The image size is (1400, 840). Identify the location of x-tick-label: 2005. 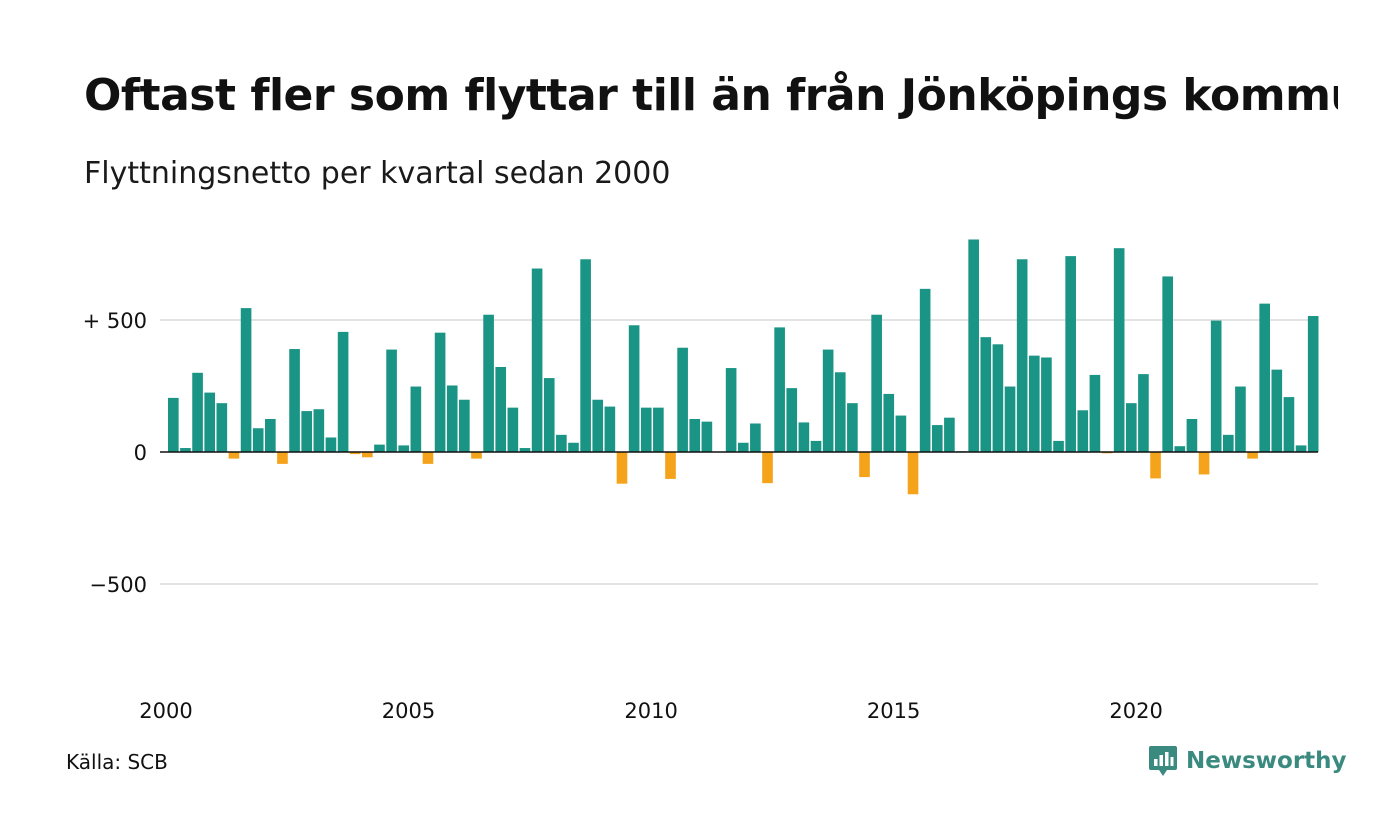
(408, 711).